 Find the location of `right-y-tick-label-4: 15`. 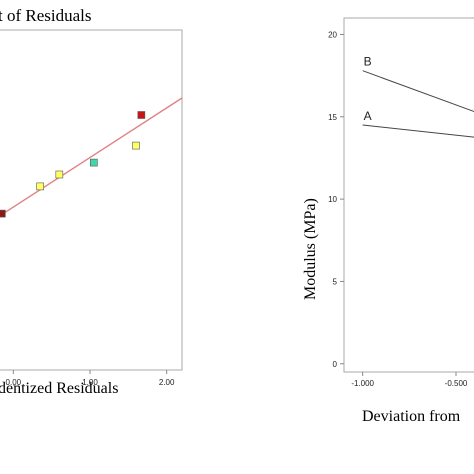

right-y-tick-label-4: 15 is located at coordinates (332, 117).